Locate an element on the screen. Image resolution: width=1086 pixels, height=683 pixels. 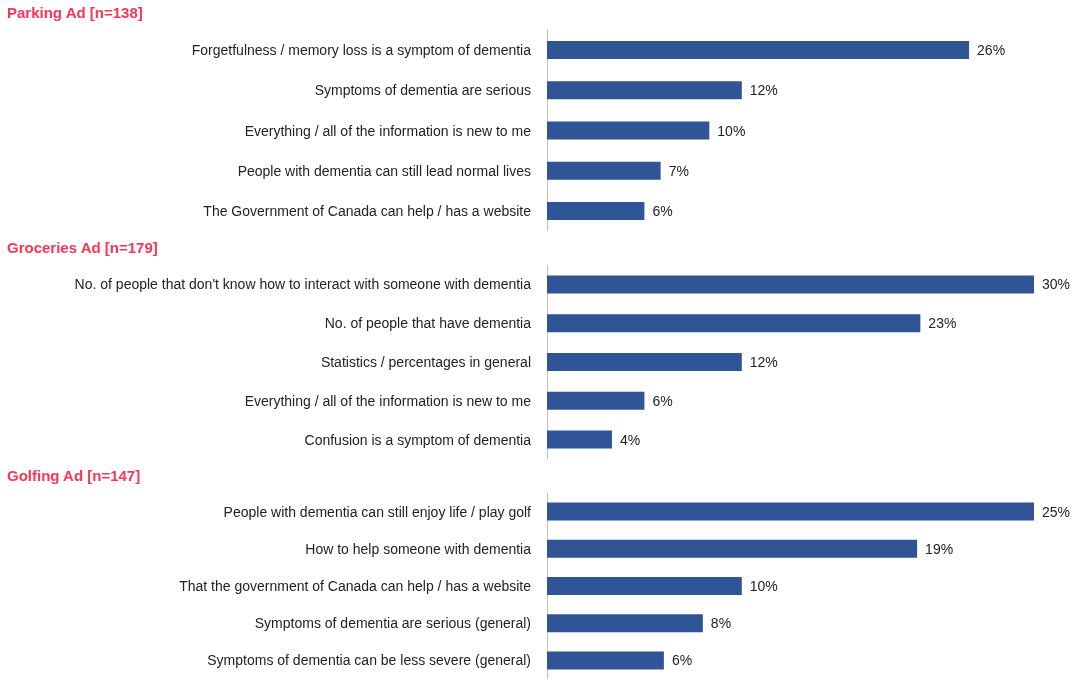
data-label: 26% is located at coordinates (991, 50).